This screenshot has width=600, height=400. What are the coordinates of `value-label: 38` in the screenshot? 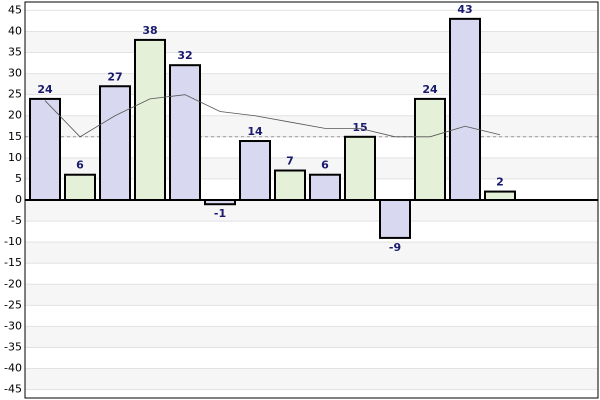 It's located at (149, 30).